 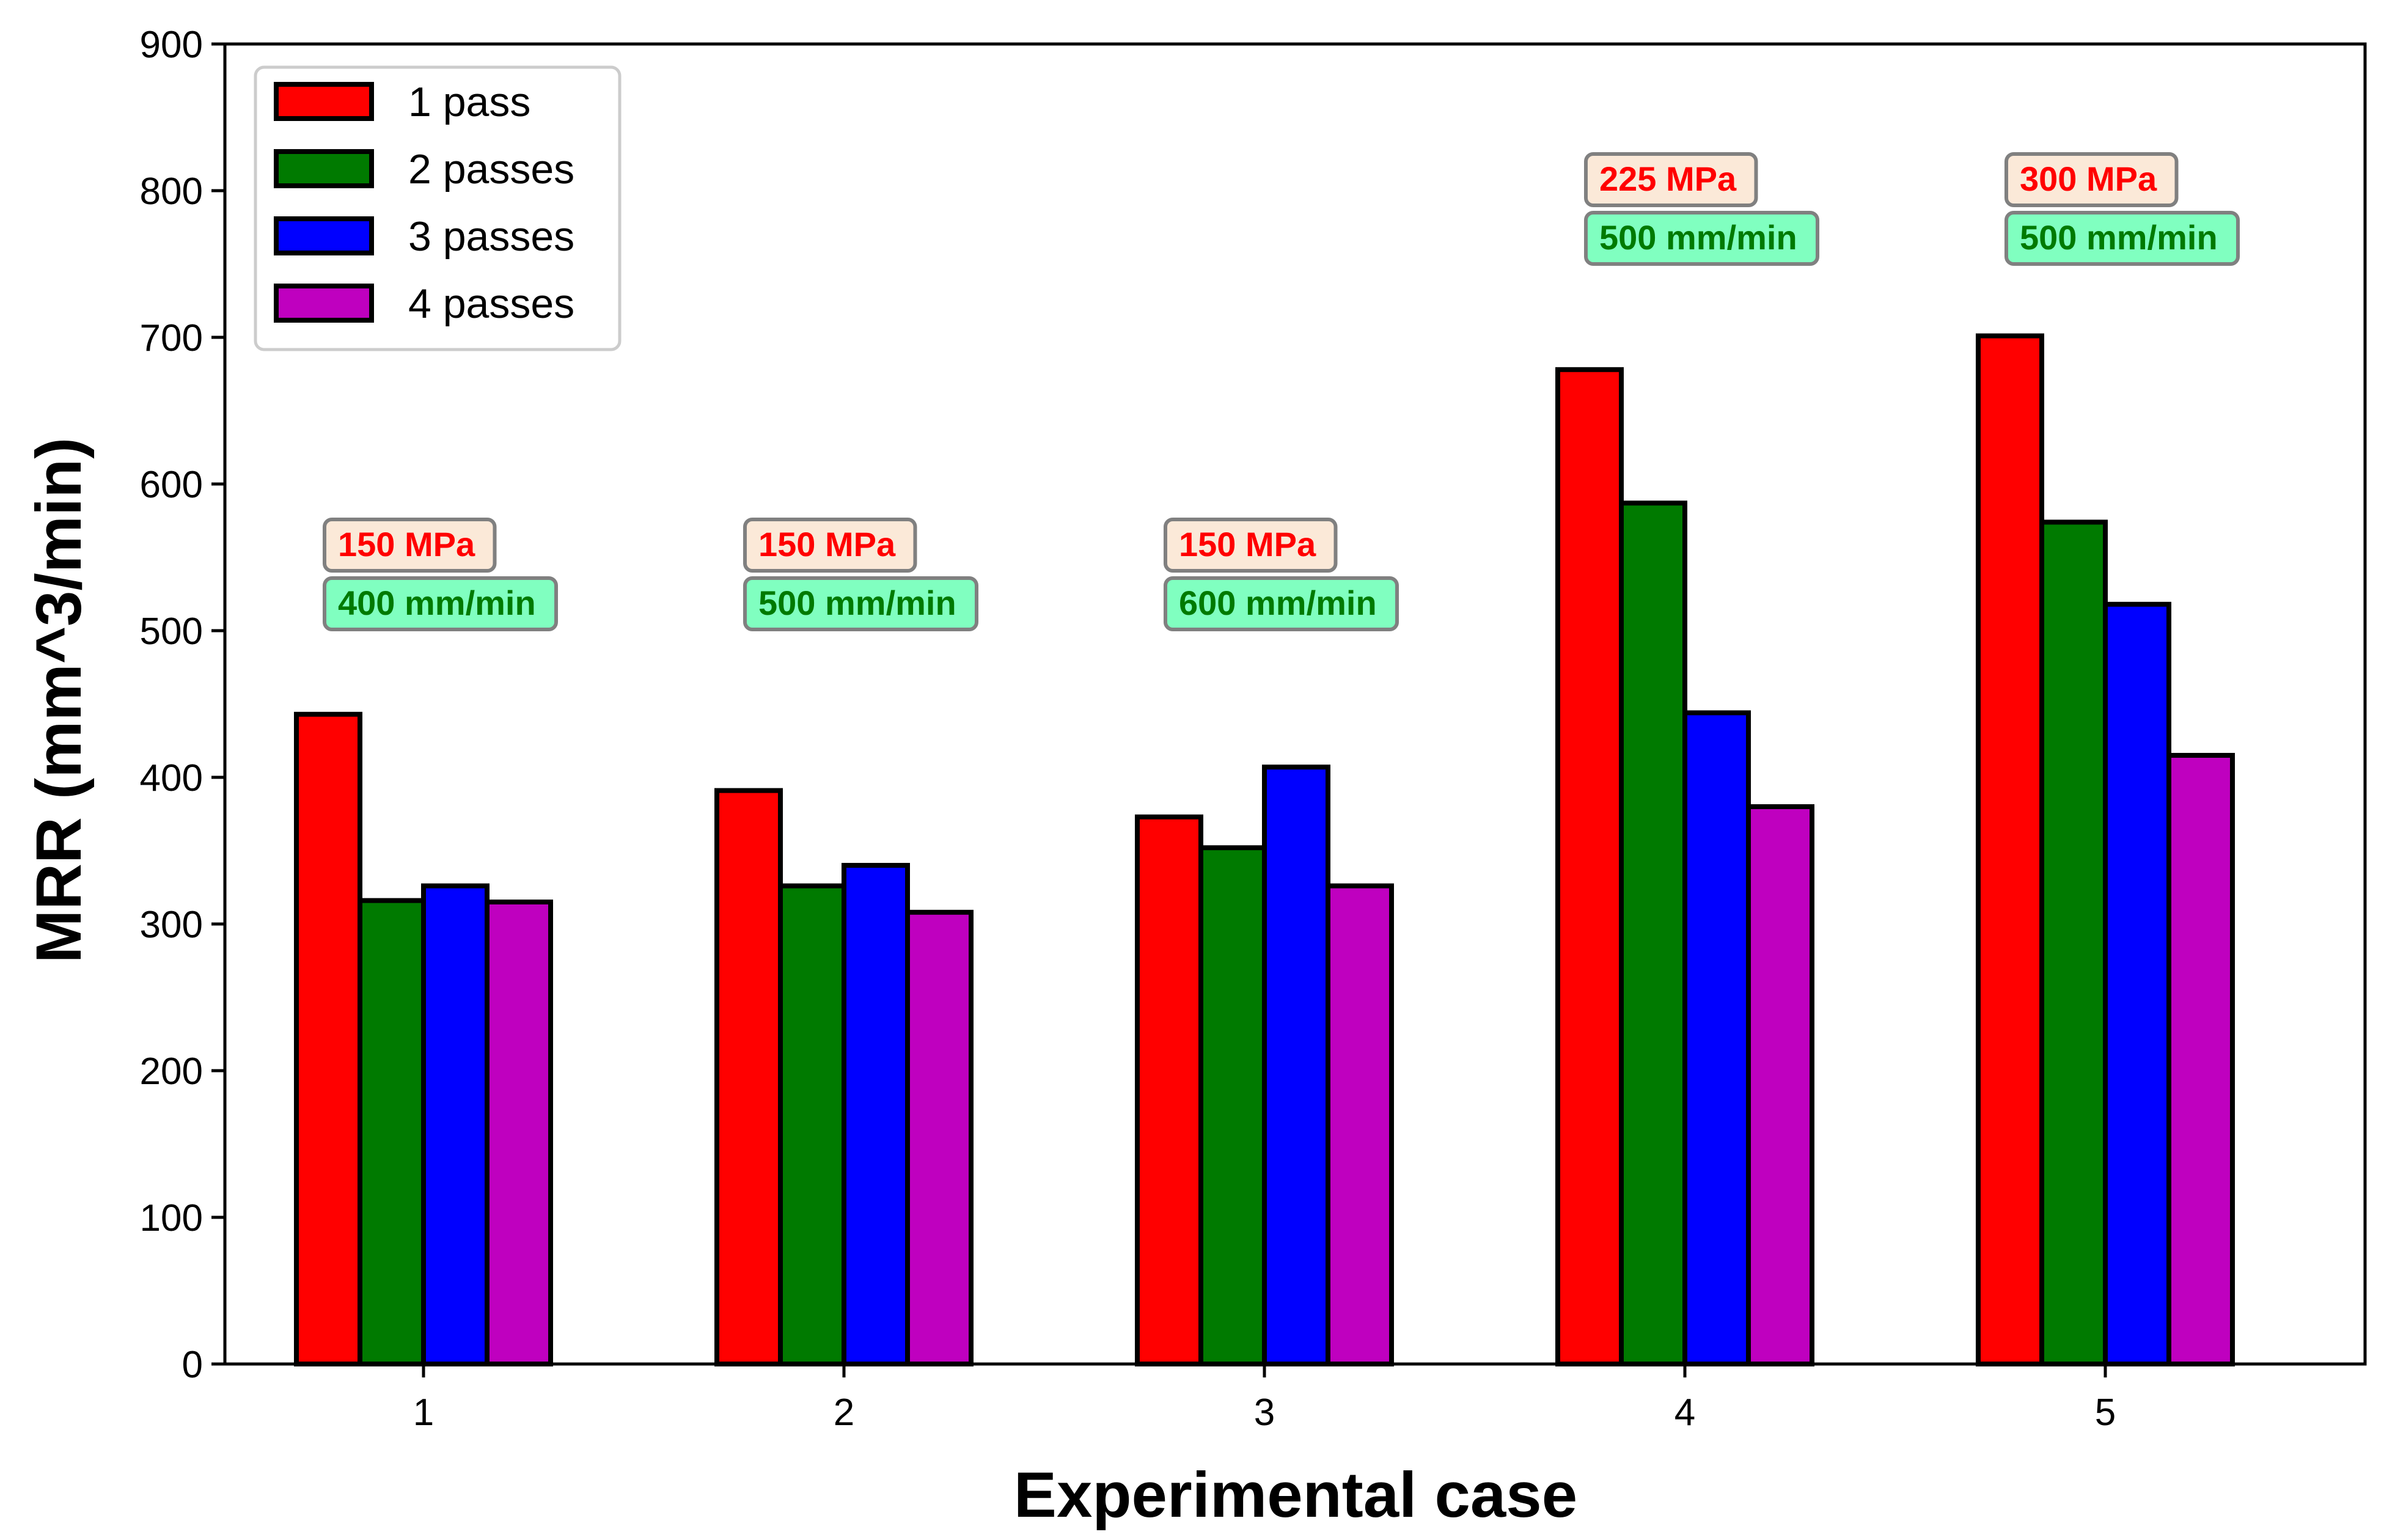 I want to click on bar-case-4-3-passes, so click(x=1716, y=1038).